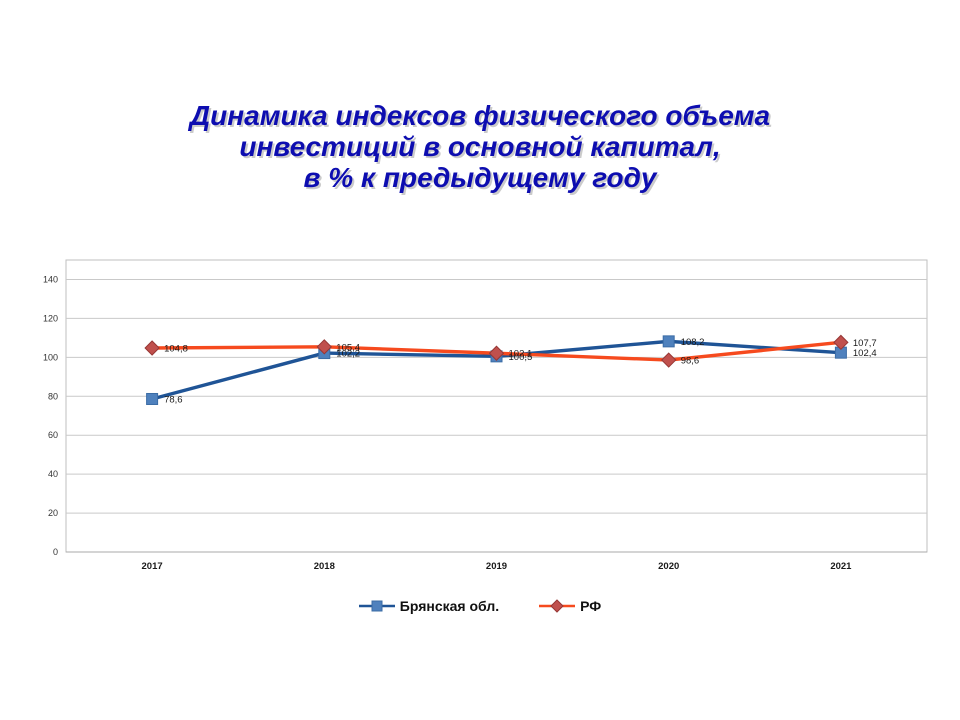 The width and height of the screenshot is (960, 720). Describe the element at coordinates (865, 343) in the screenshot. I see `data-label: 107,7` at that location.